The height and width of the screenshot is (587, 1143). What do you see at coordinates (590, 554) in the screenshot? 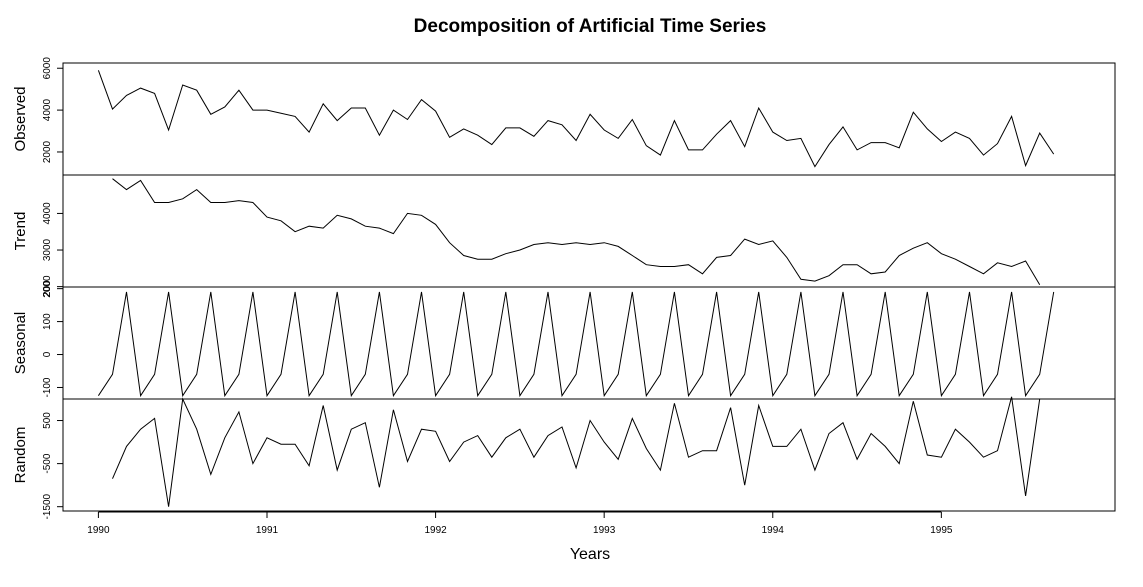
I see `x-axis-title: Years` at bounding box center [590, 554].